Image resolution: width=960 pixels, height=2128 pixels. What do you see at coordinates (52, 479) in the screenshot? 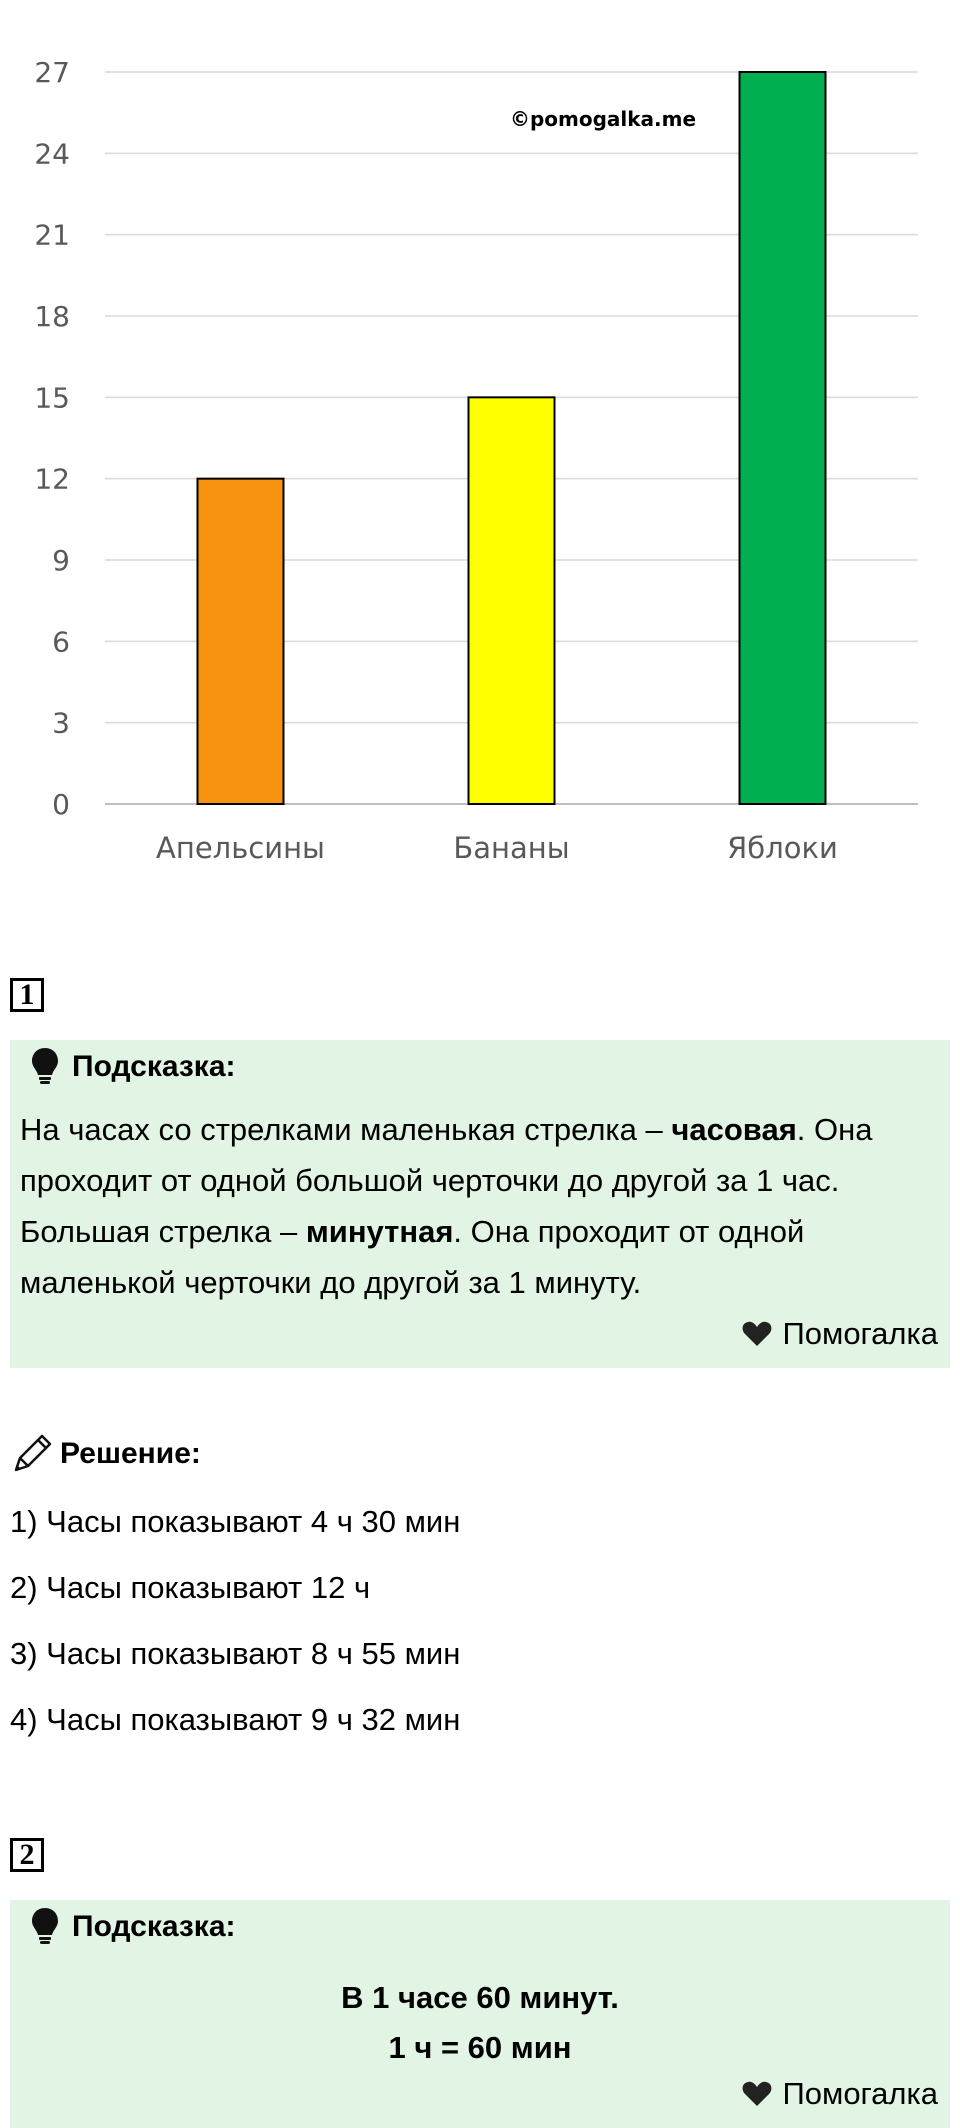
I see `y-tick-label: 12` at bounding box center [52, 479].